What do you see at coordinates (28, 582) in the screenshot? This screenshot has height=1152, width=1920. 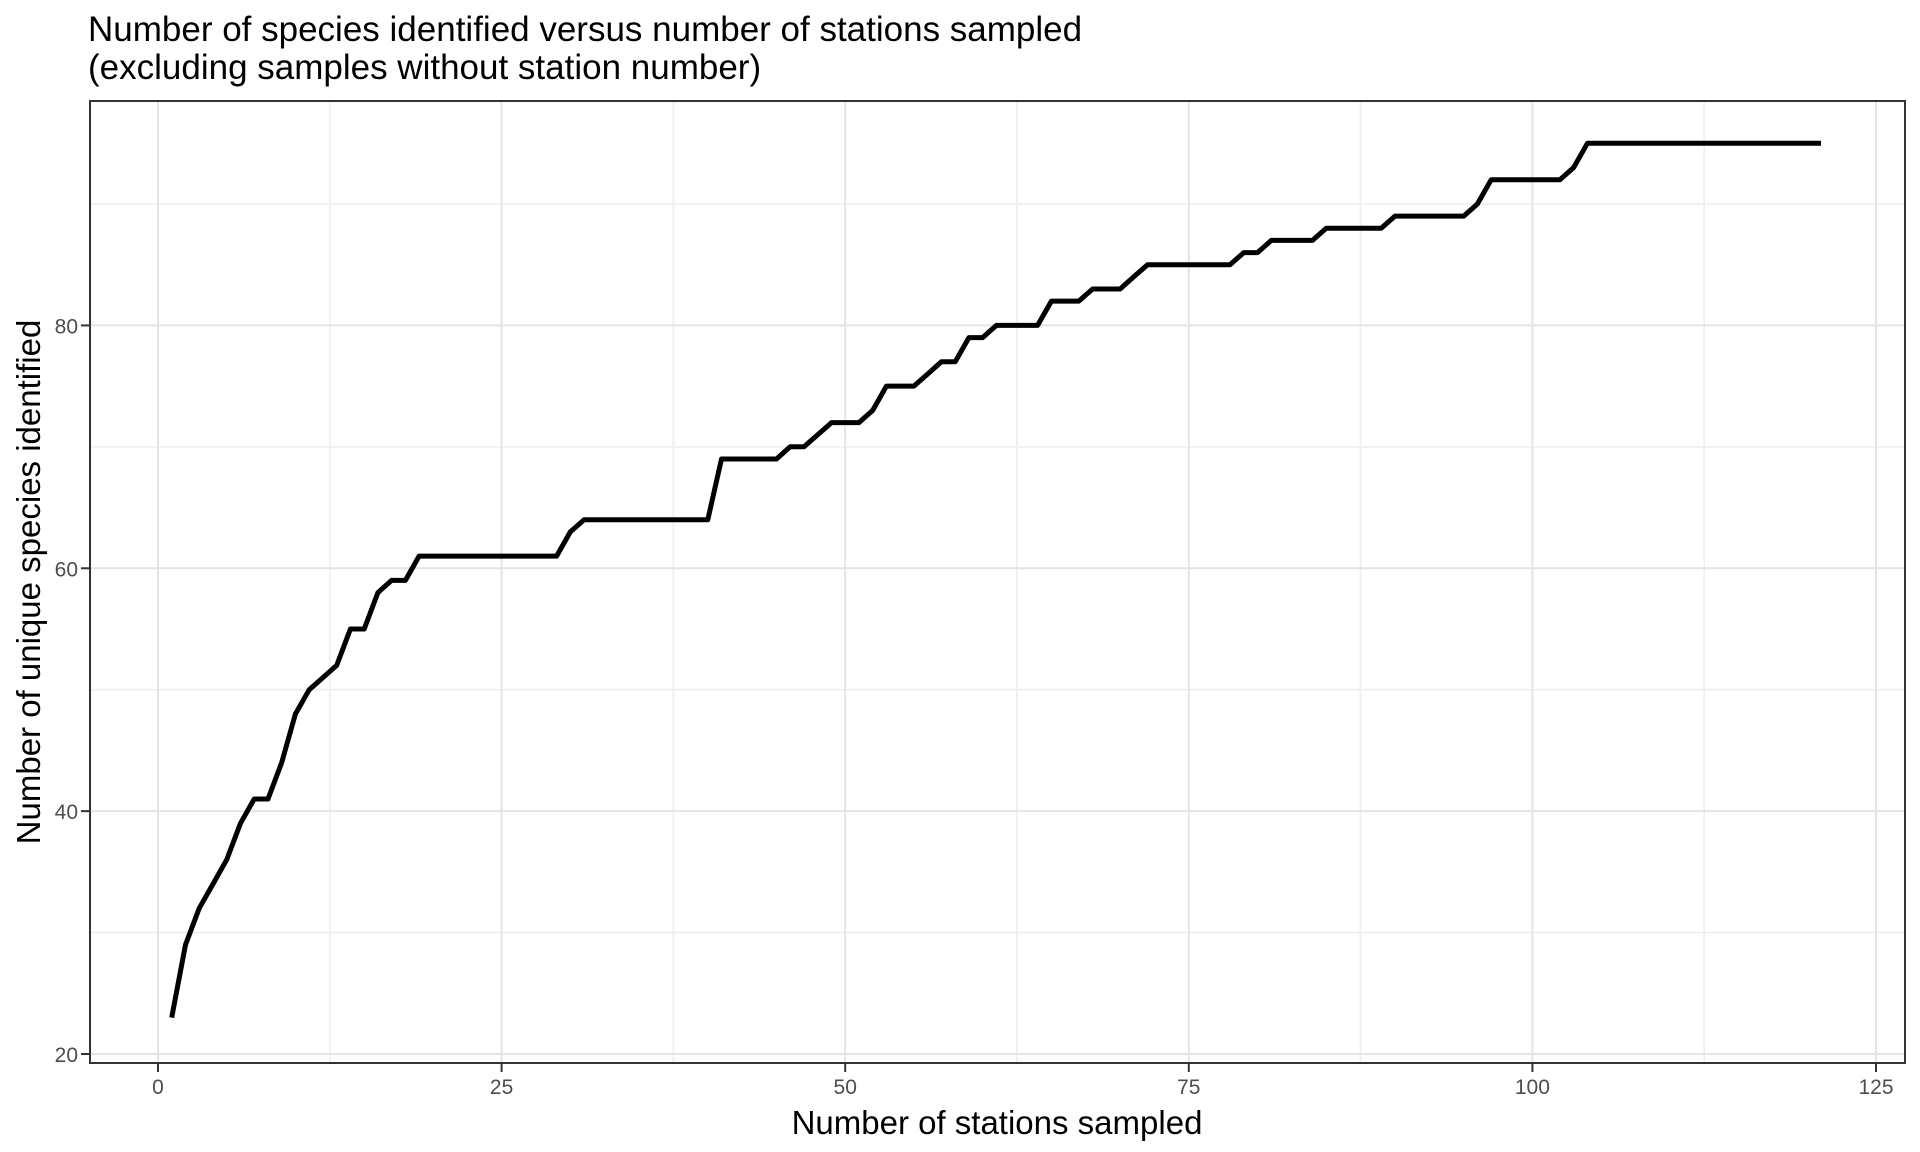 I see `y-axis-title: Number of unique species identified` at bounding box center [28, 582].